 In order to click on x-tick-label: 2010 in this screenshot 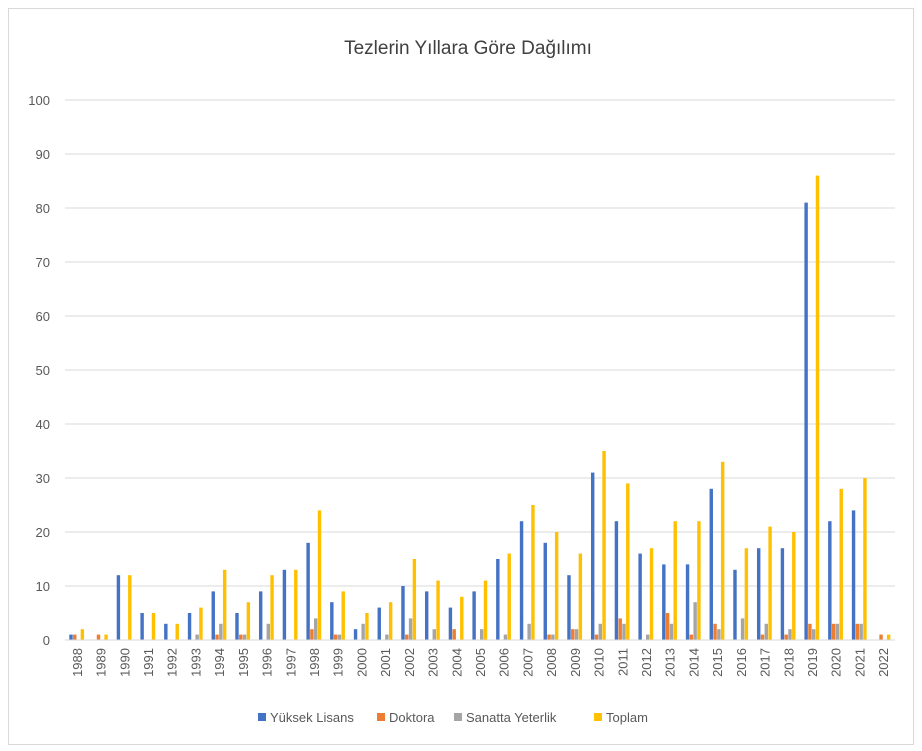, I will do `click(599, 662)`.